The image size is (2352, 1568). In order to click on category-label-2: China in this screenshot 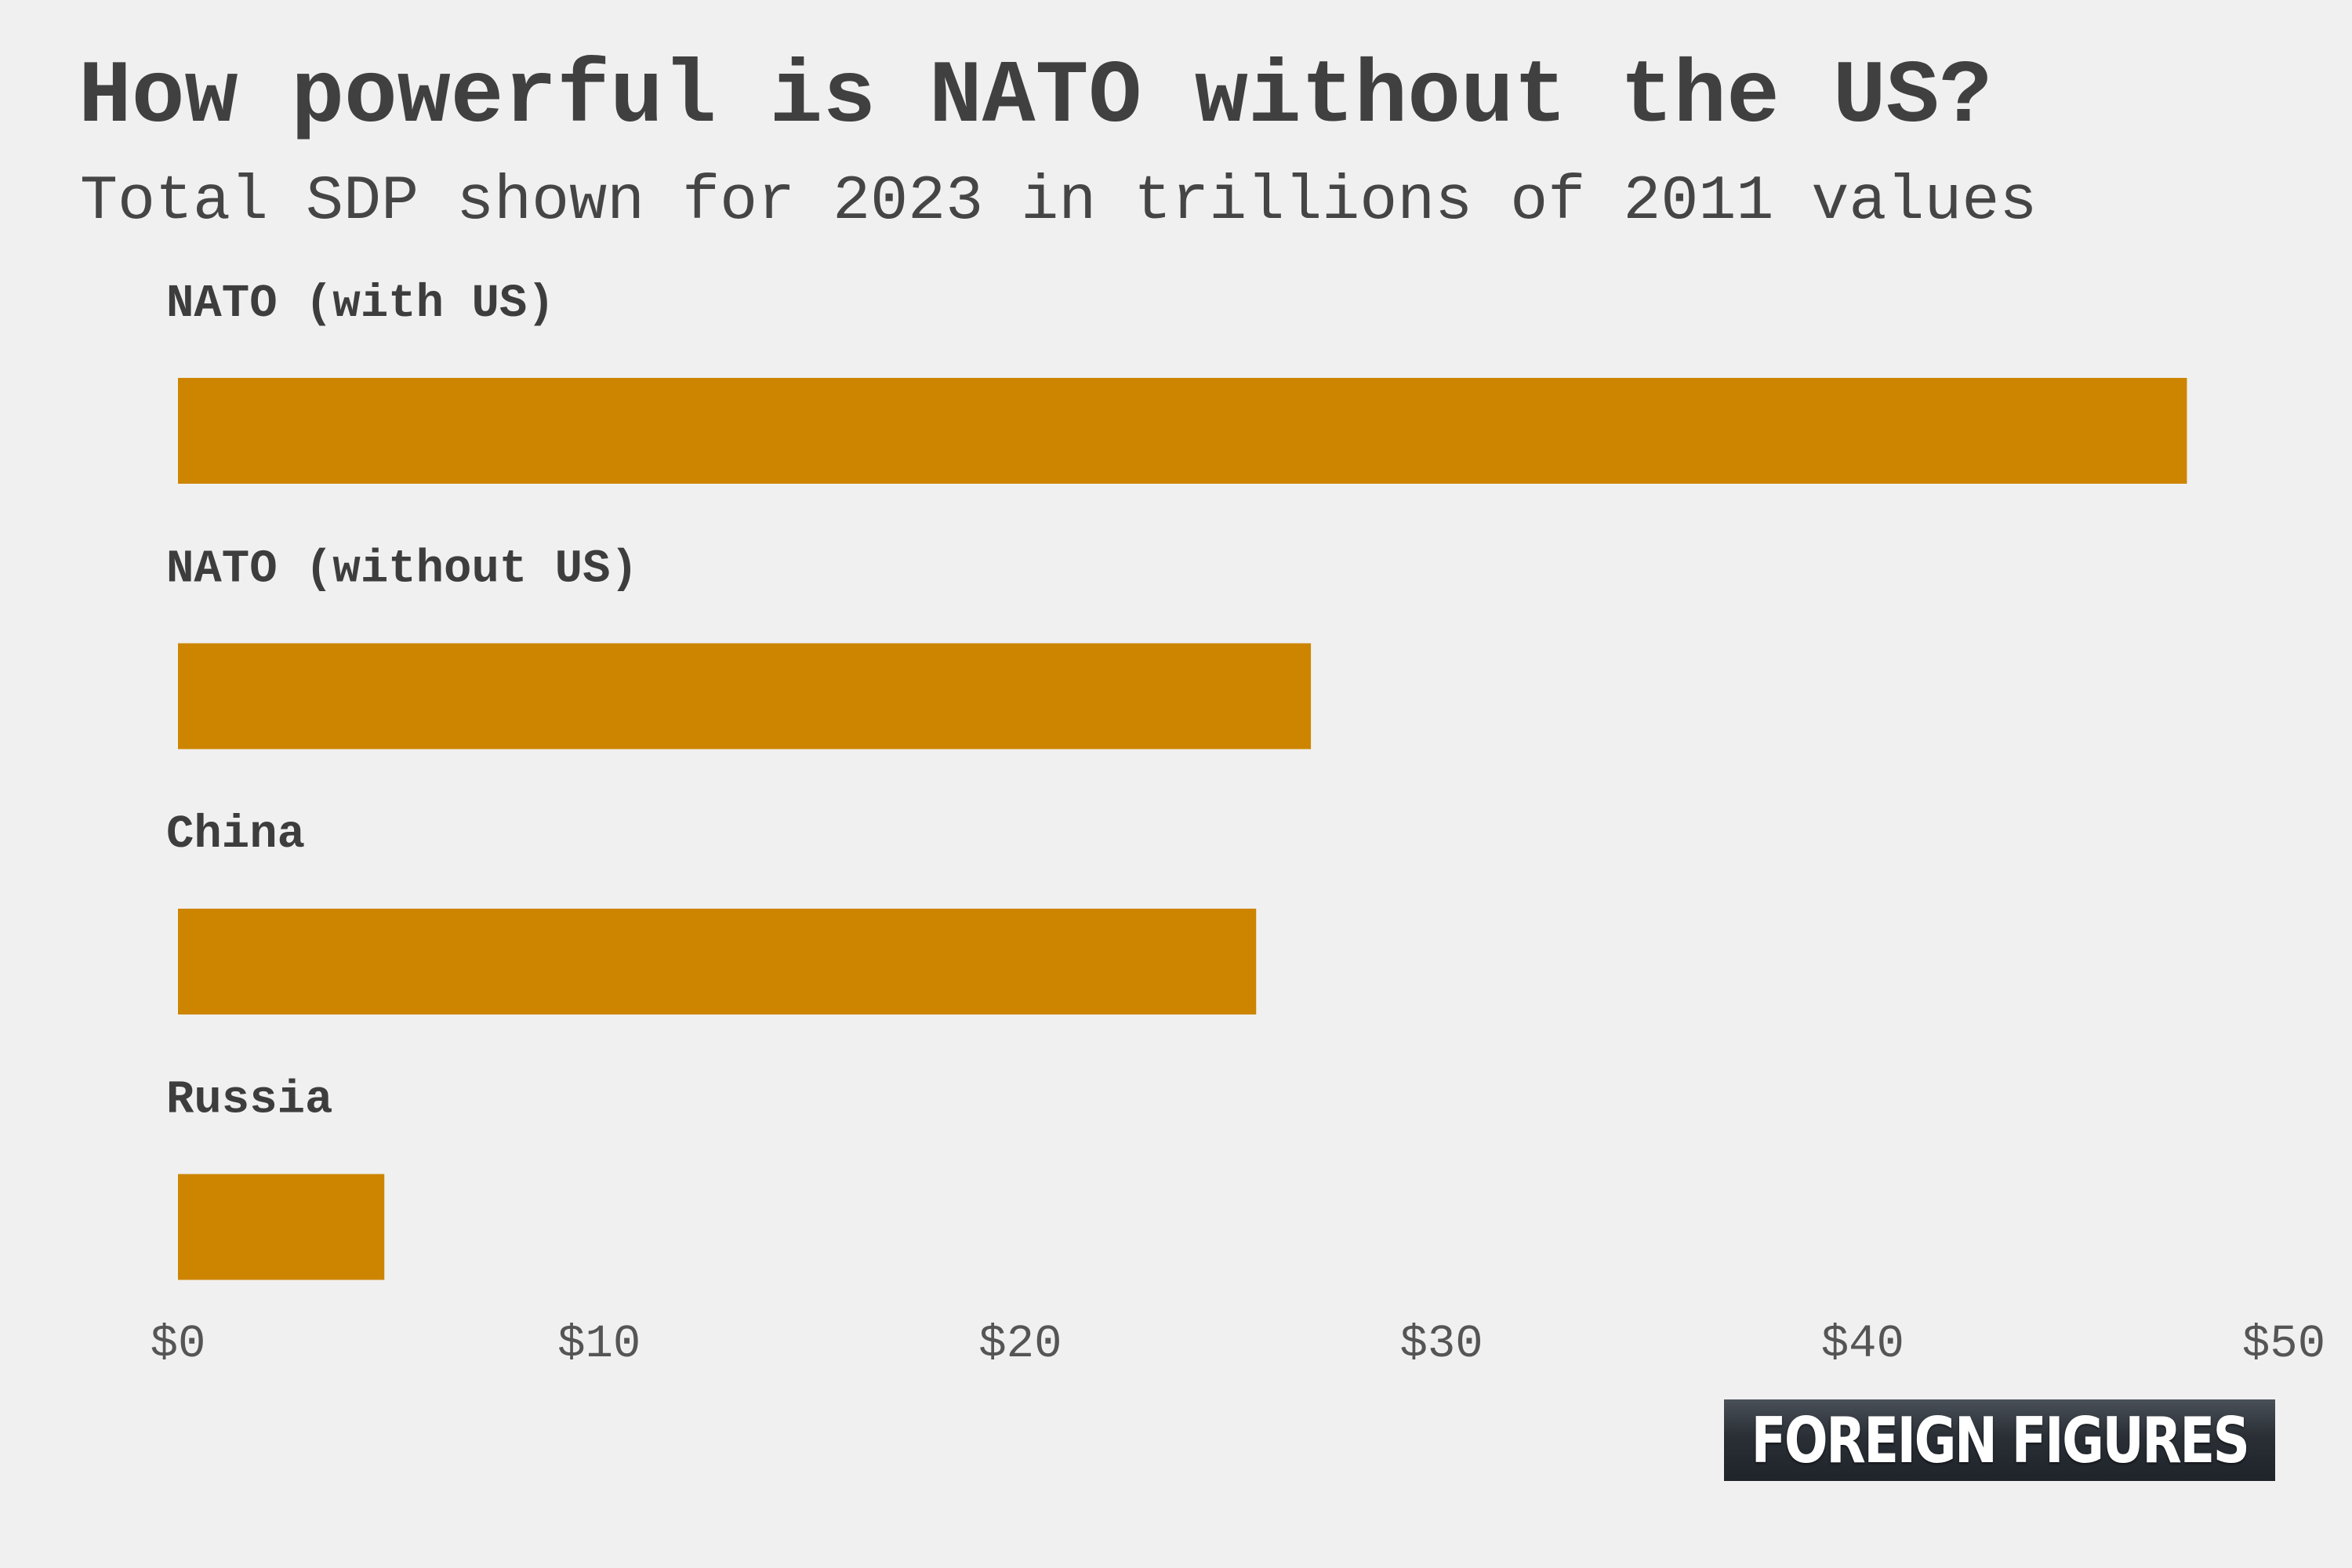, I will do `click(235, 834)`.